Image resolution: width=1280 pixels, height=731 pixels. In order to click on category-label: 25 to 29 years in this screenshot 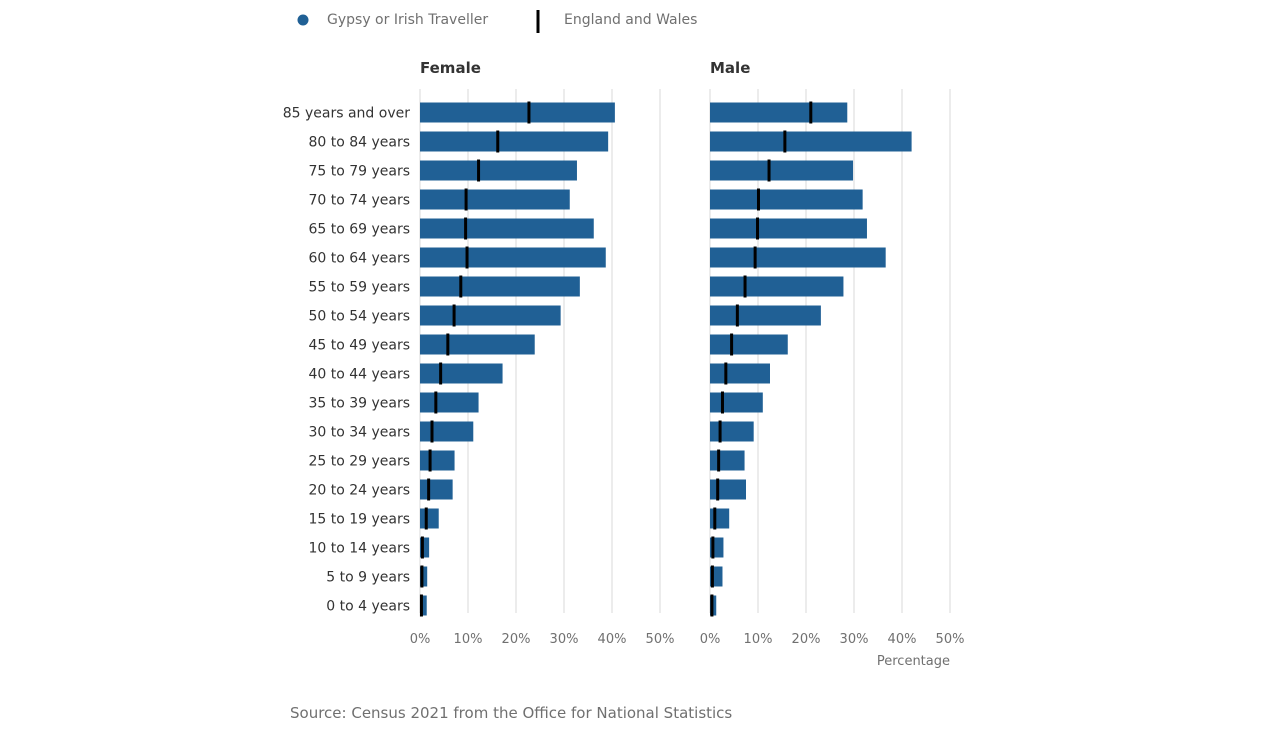, I will do `click(359, 462)`.